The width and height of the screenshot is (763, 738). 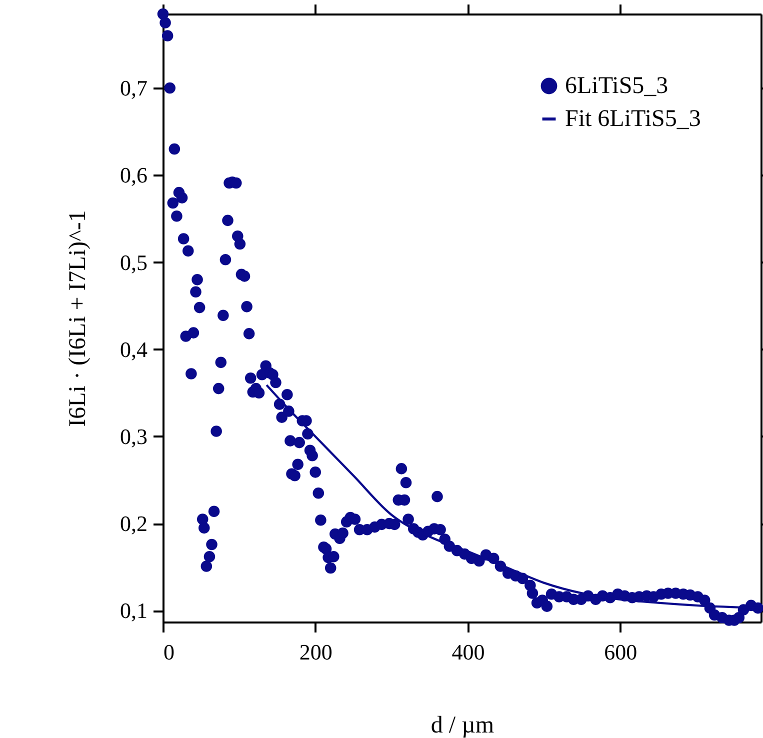 I want to click on y-tick-label: 0,3, so click(x=134, y=436).